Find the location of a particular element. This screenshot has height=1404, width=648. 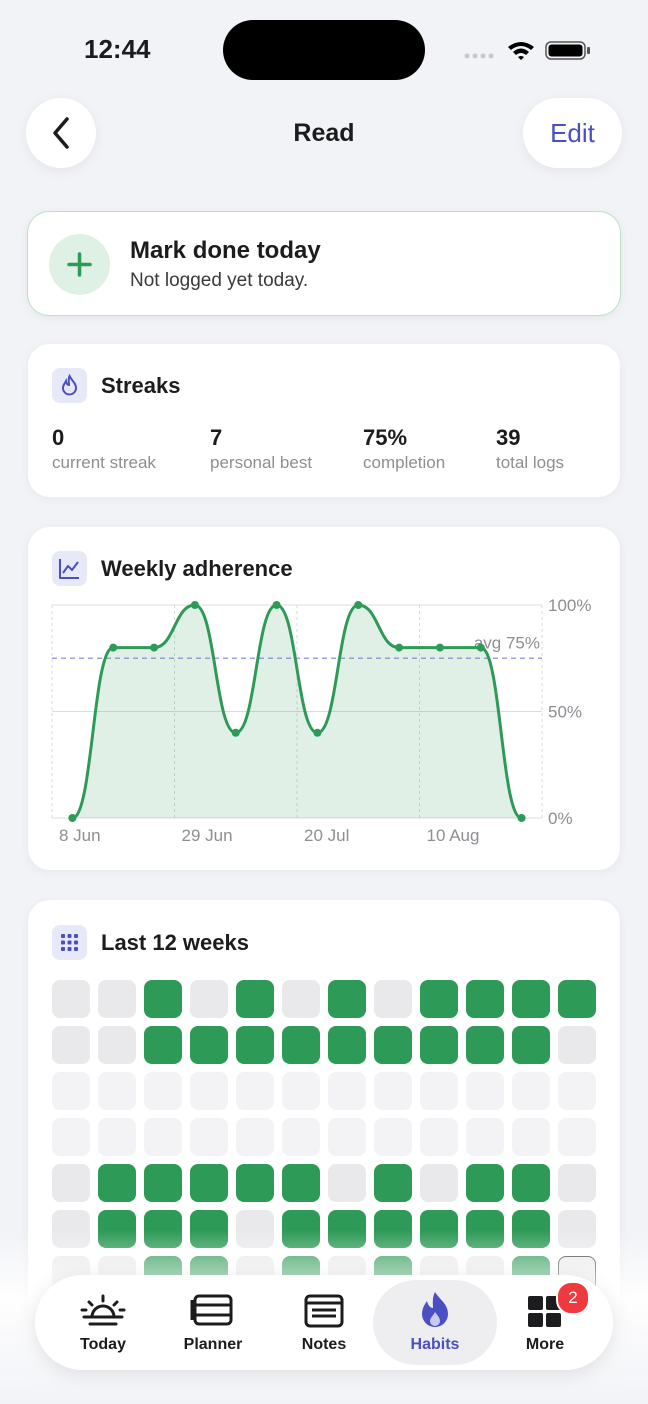

edit-button: Edit is located at coordinates (572, 133).